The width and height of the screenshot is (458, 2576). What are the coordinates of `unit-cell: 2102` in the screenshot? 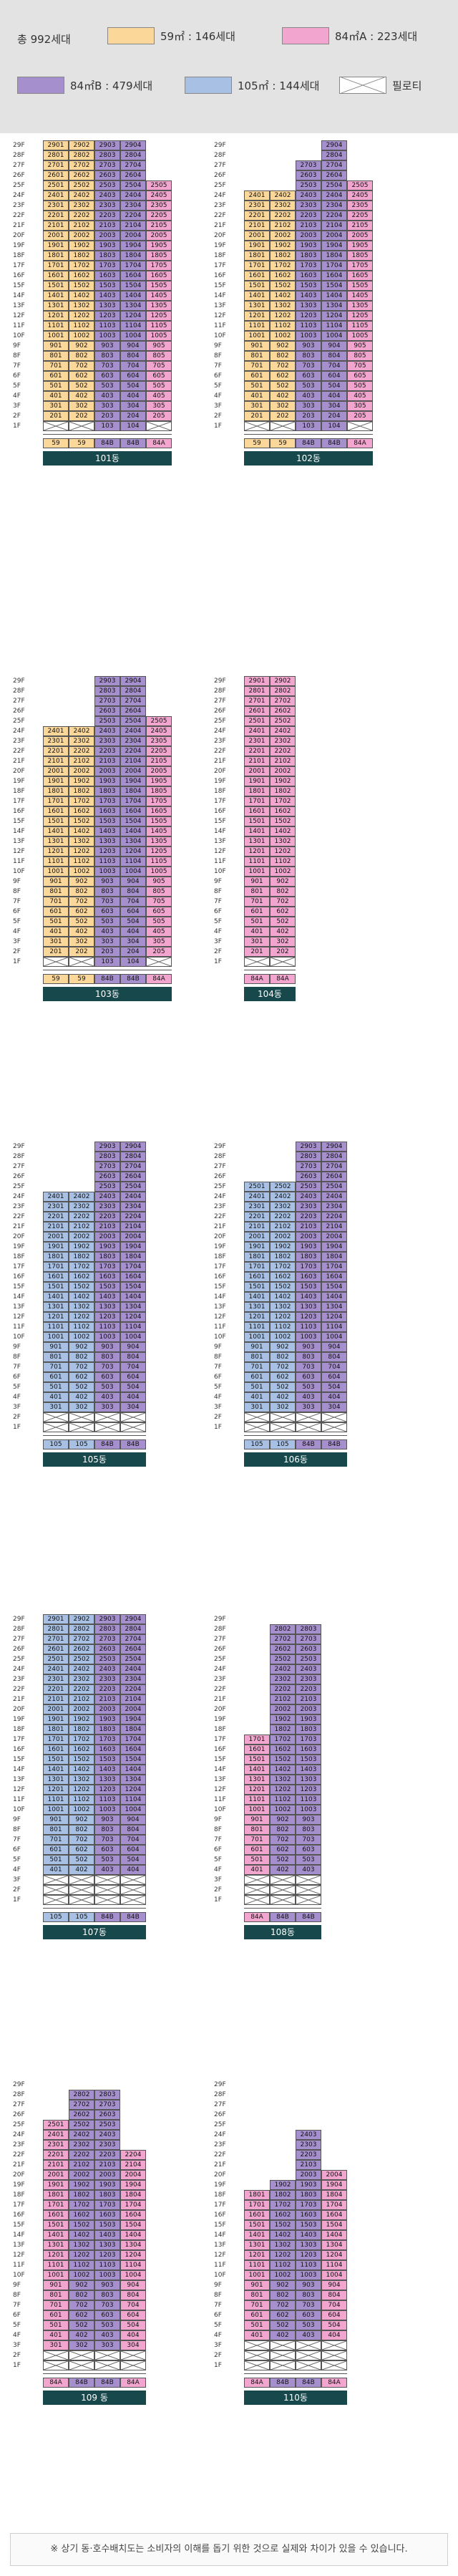 It's located at (81, 1699).